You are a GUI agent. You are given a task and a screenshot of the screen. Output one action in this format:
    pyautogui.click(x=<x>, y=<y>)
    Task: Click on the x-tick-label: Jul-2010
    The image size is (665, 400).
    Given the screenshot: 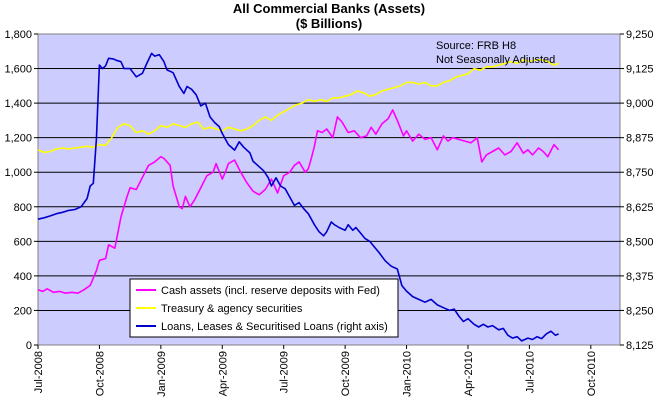 What is the action you would take?
    pyautogui.click(x=530, y=372)
    